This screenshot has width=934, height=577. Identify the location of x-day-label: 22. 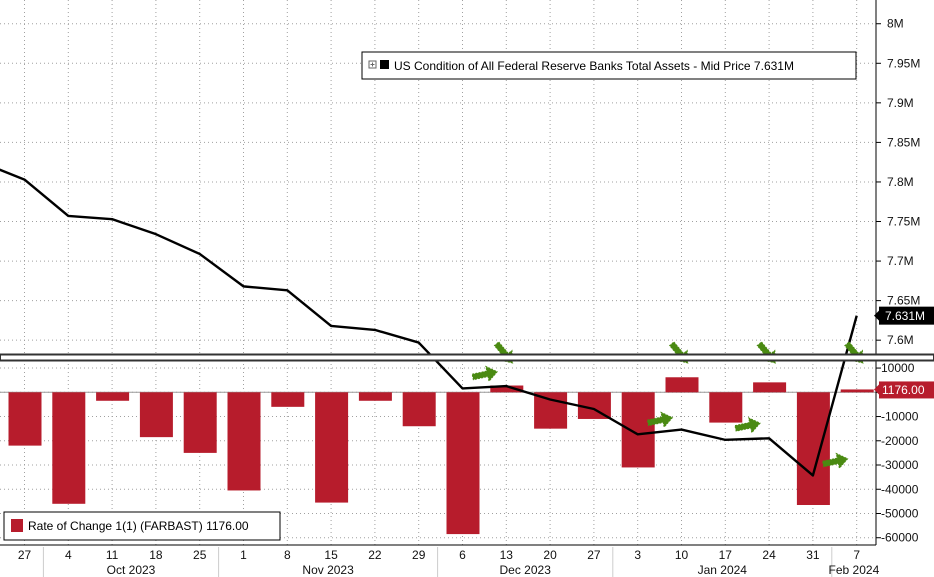
(375, 555).